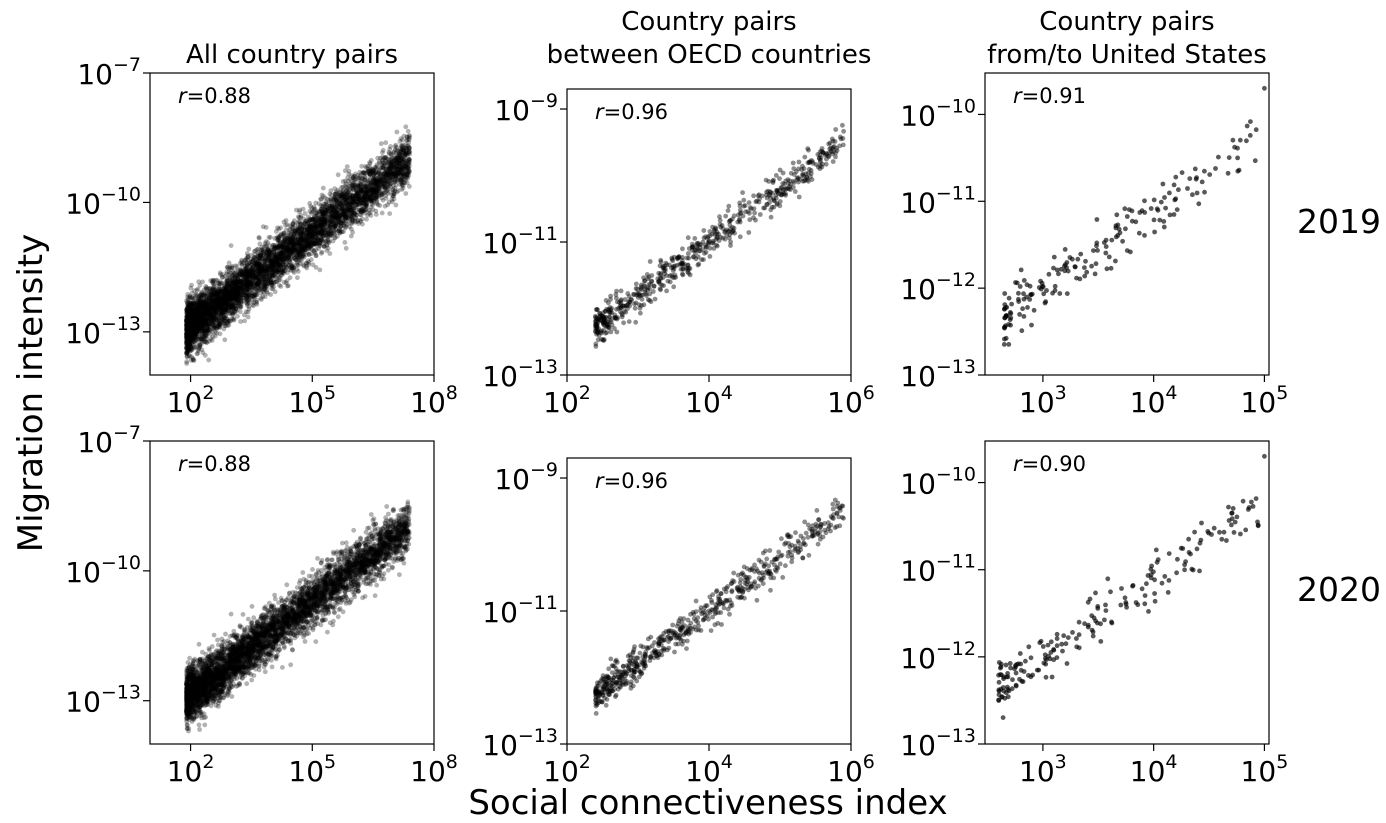  What do you see at coordinates (31, 393) in the screenshot?
I see `y-axis-label: Migration intensity` at bounding box center [31, 393].